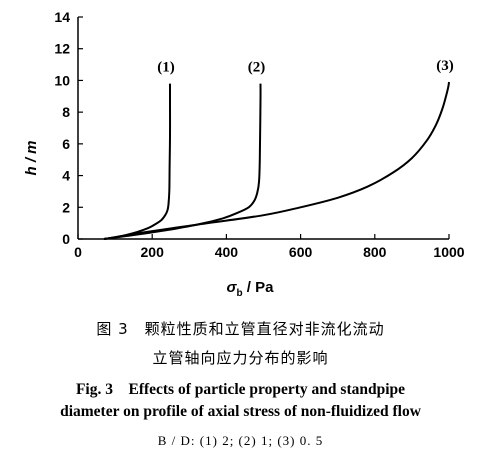 This screenshot has height=474, width=481. I want to click on y-axis-label: h / m, so click(31, 157).